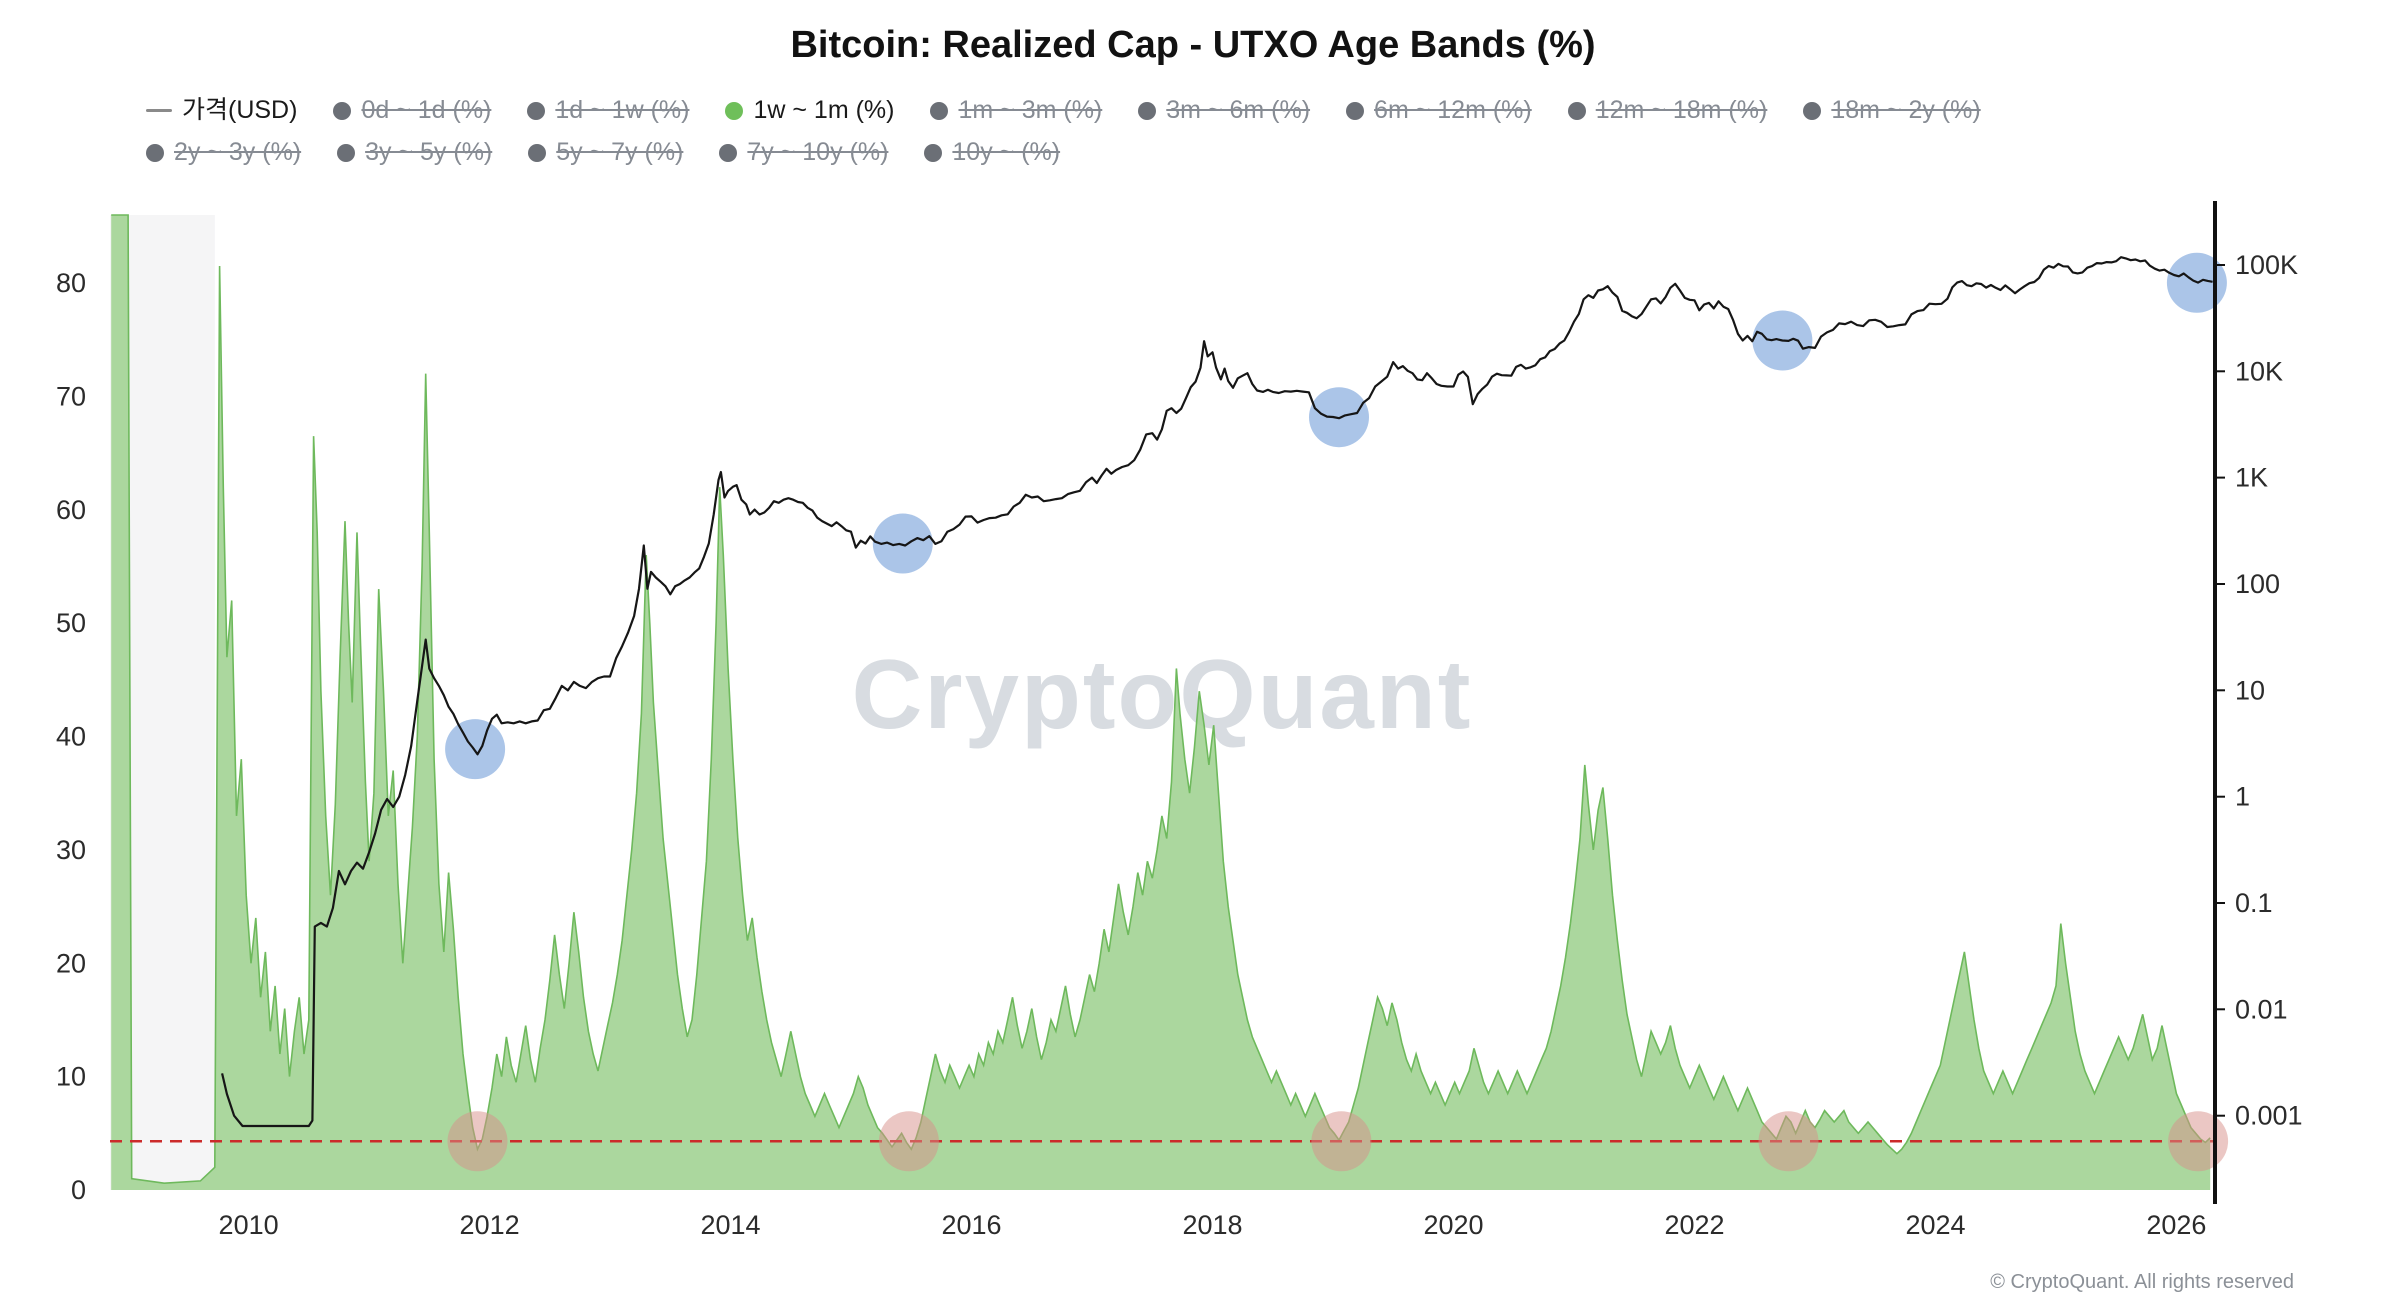 The image size is (2386, 1302). What do you see at coordinates (2257, 584) in the screenshot?
I see `y-right-tick-label: 100` at bounding box center [2257, 584].